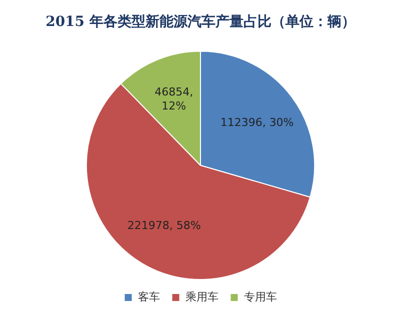  I want to click on data-label: 46854, 12%, so click(174, 99).